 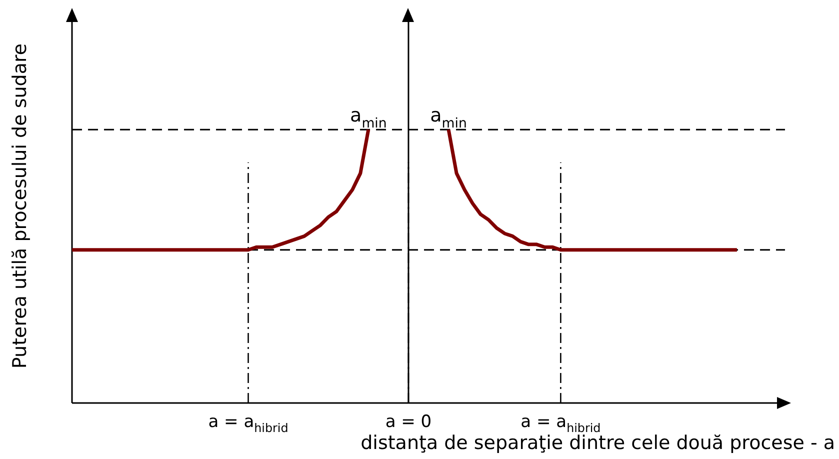 What do you see at coordinates (408, 422) in the screenshot?
I see `x-tick-label: a = 0` at bounding box center [408, 422].